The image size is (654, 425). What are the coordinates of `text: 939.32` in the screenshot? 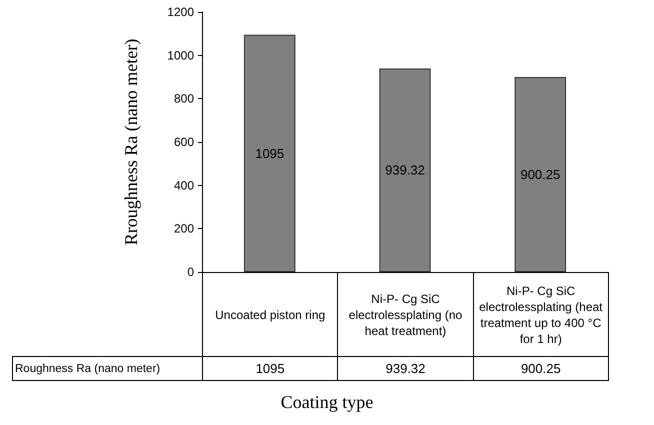 It's located at (406, 368).